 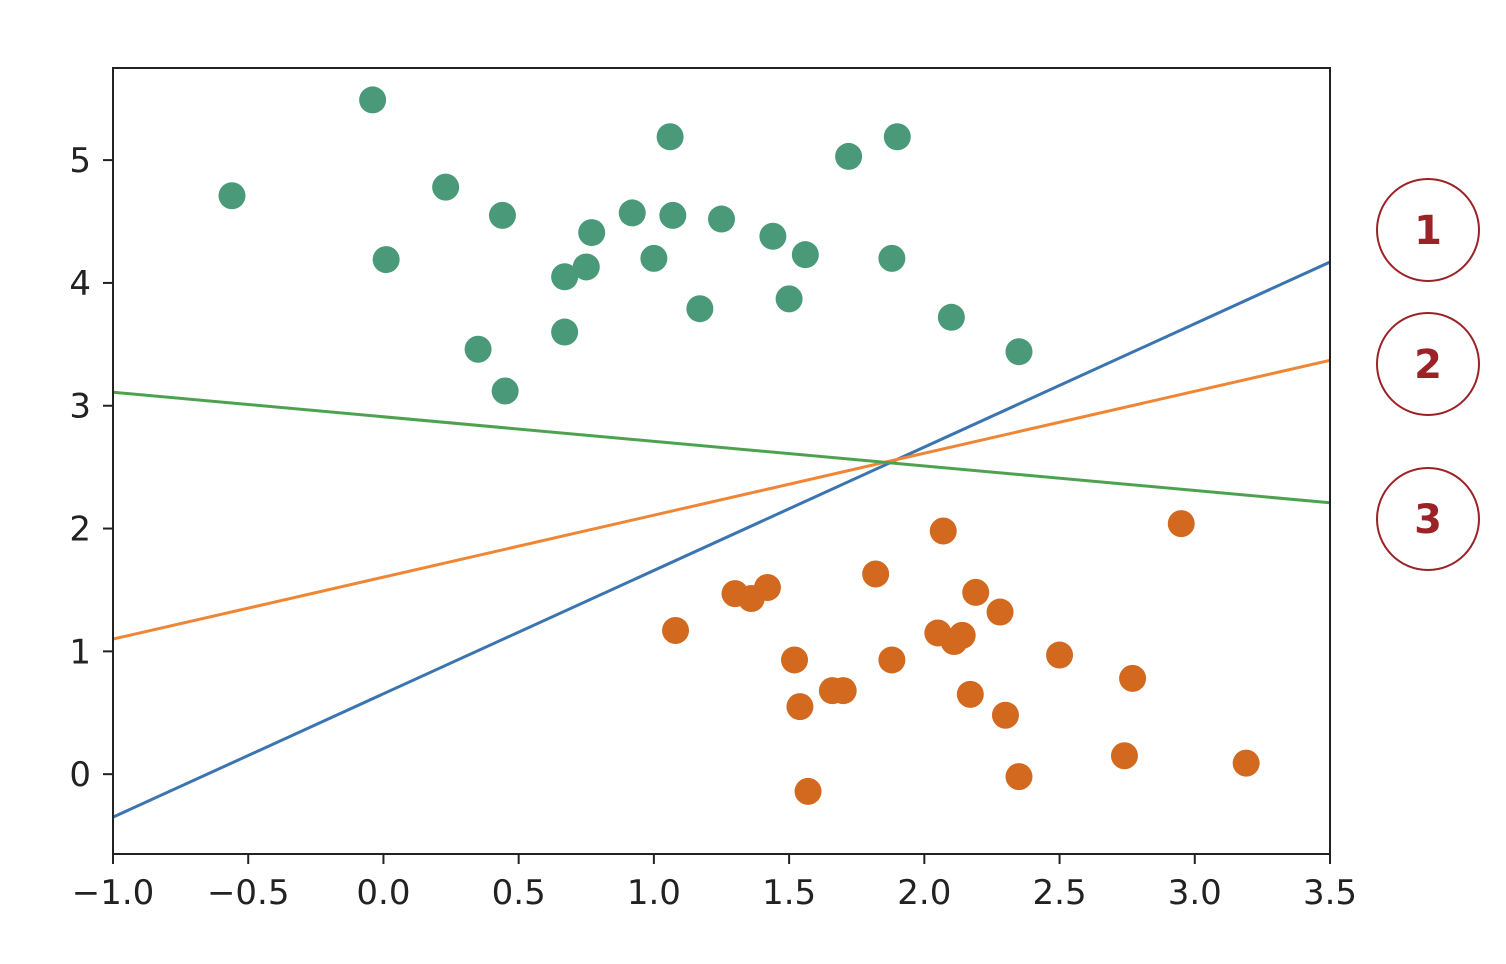 What do you see at coordinates (1195, 893) in the screenshot?
I see `x-tick-label: 3.0` at bounding box center [1195, 893].